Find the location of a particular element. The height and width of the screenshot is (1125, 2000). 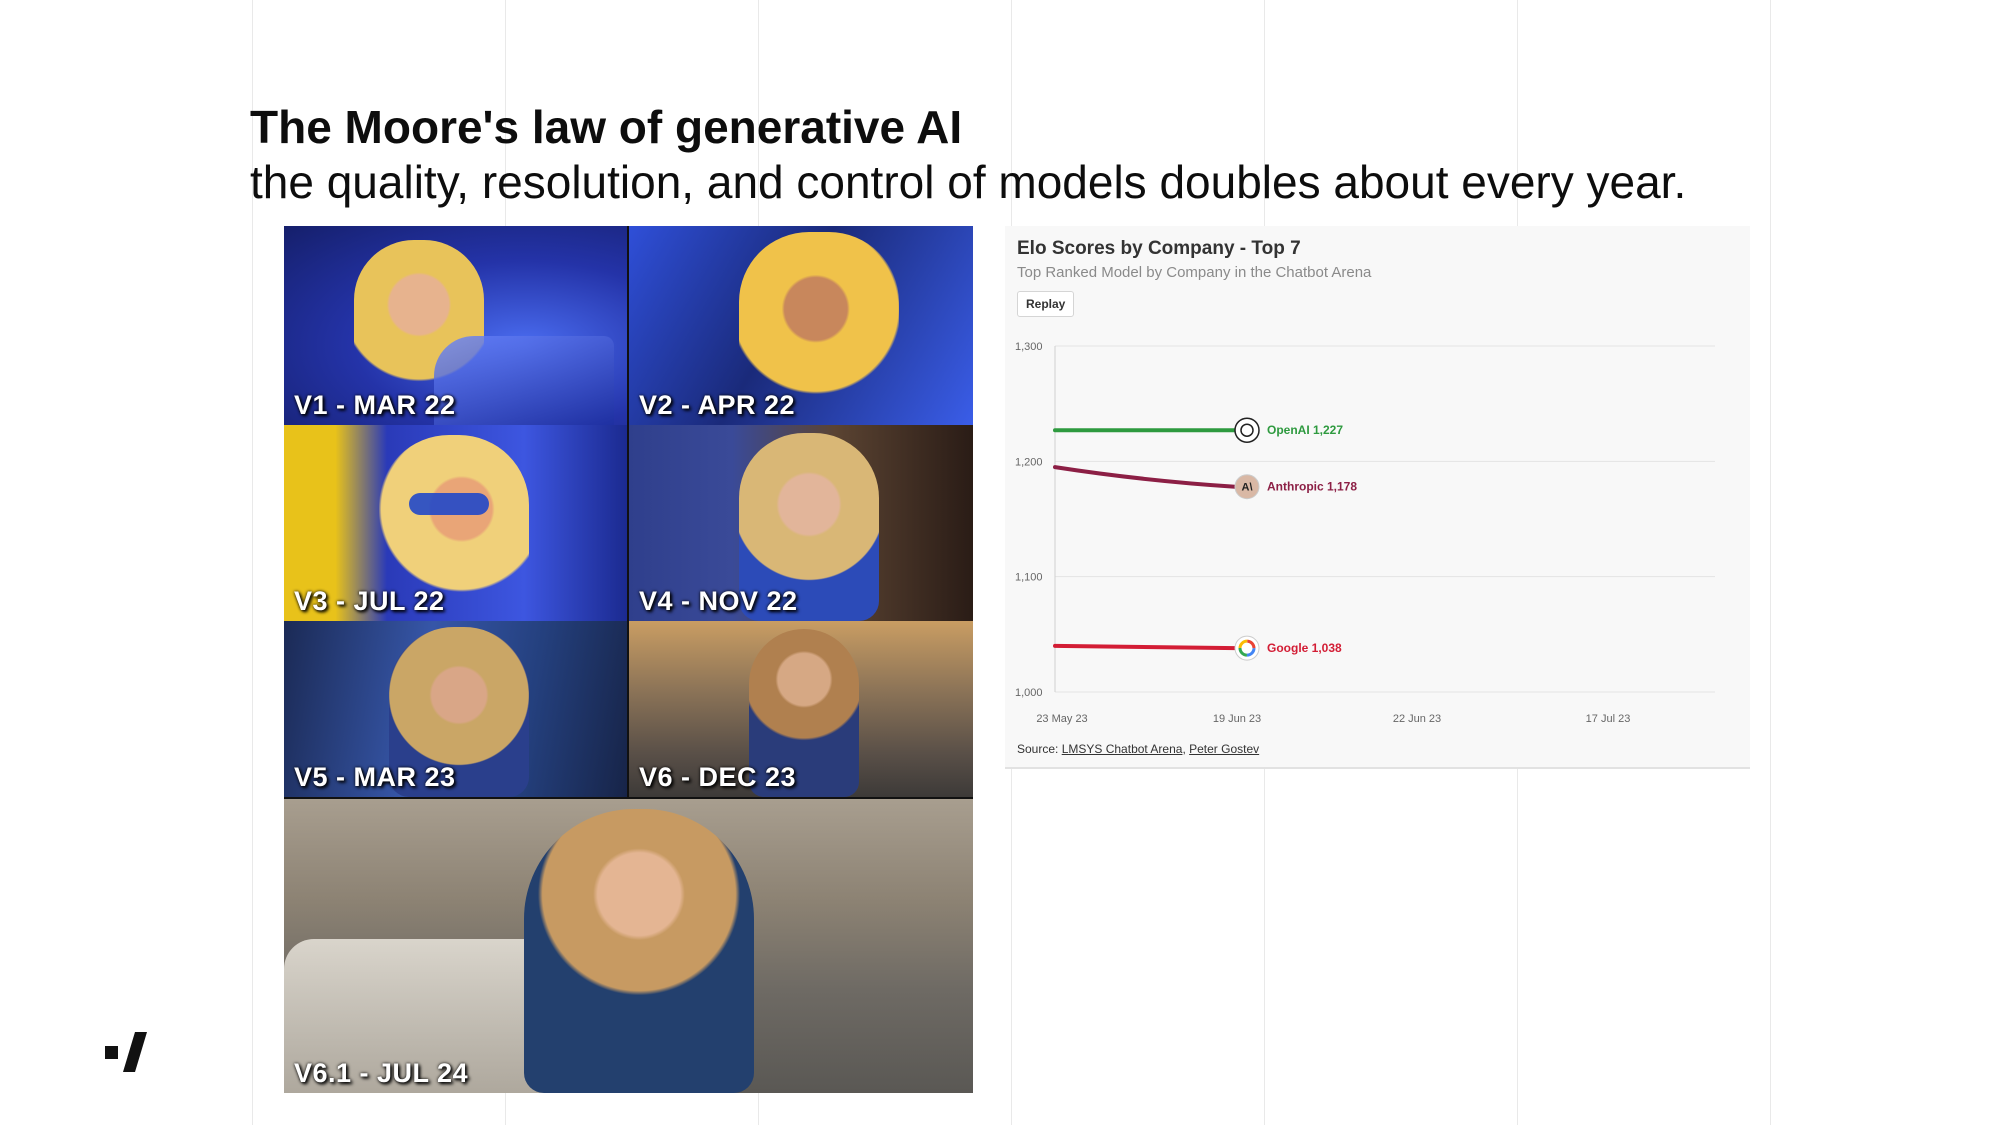

openai-logo-icon is located at coordinates (1247, 430).